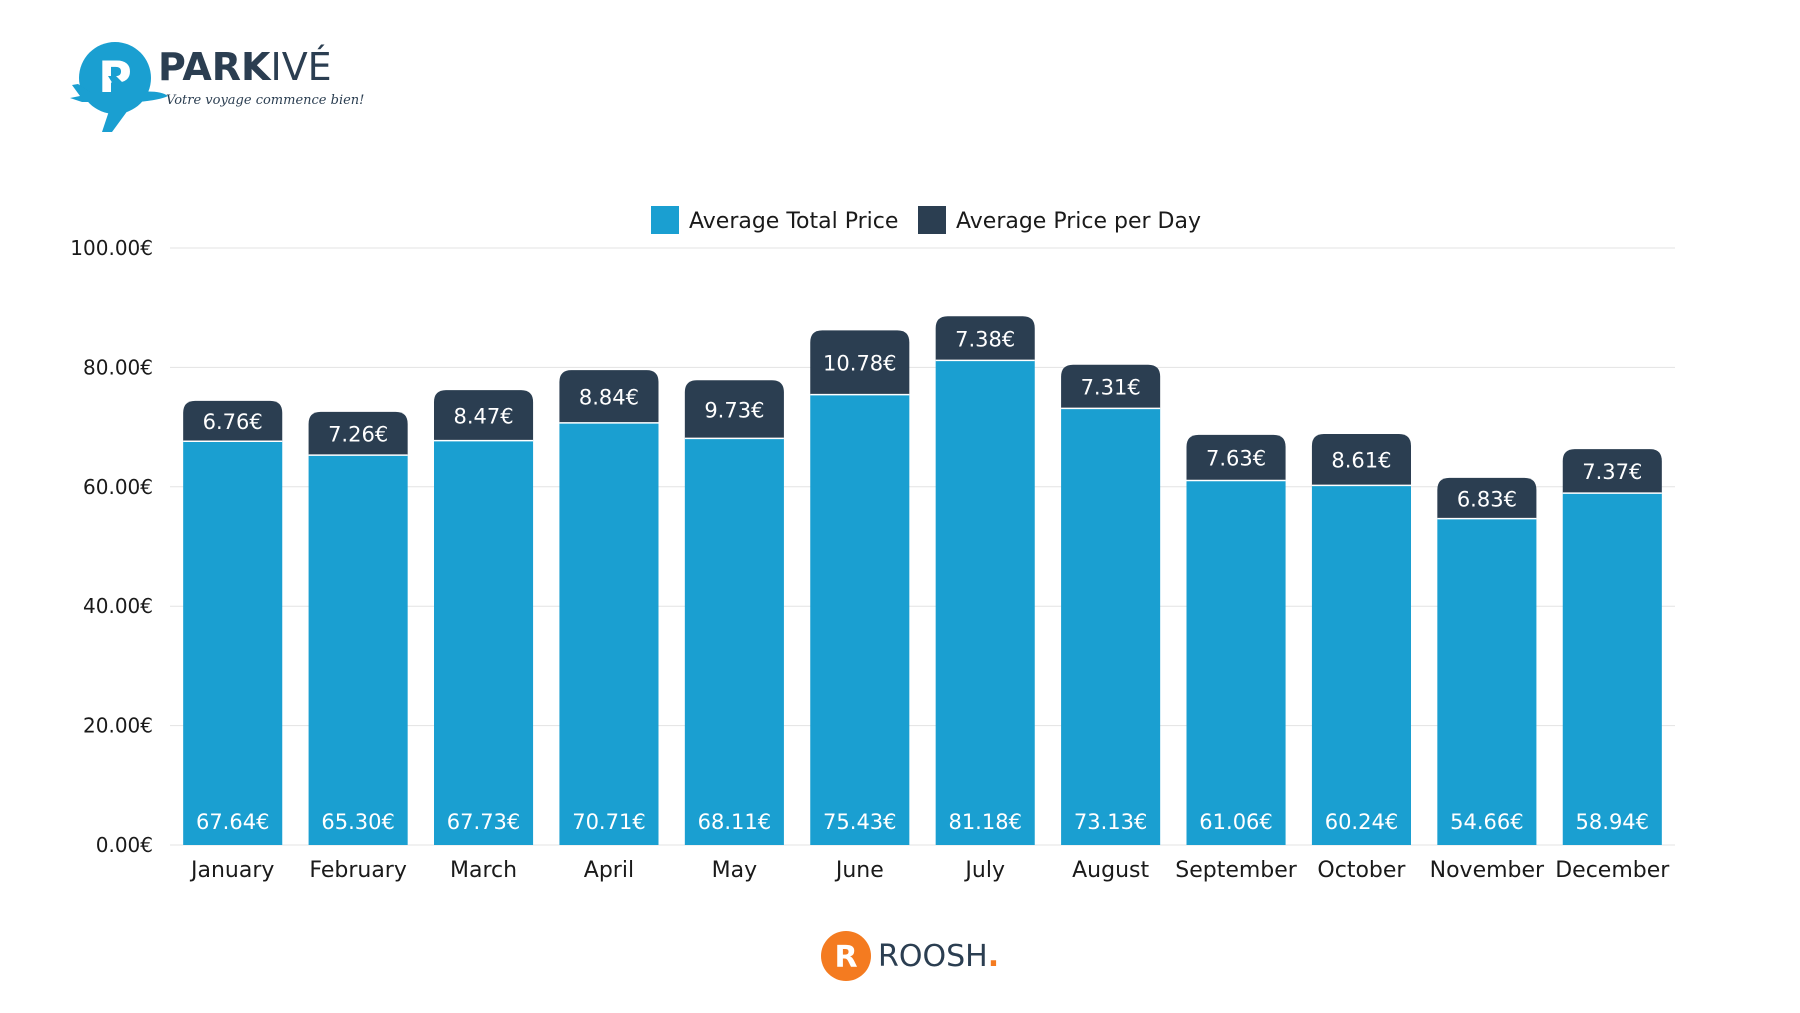  I want to click on roosh-logo-letter: R, so click(845, 957).